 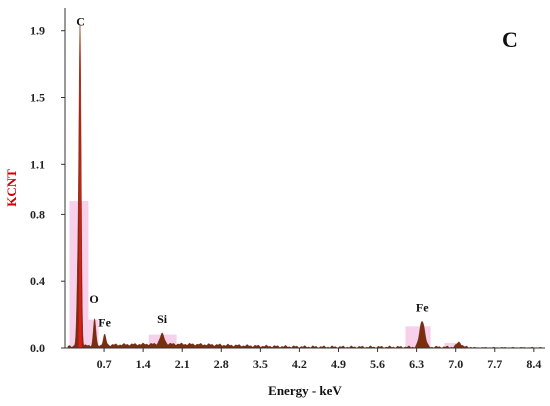 I want to click on x-tick-label: 4.2, so click(x=299, y=364).